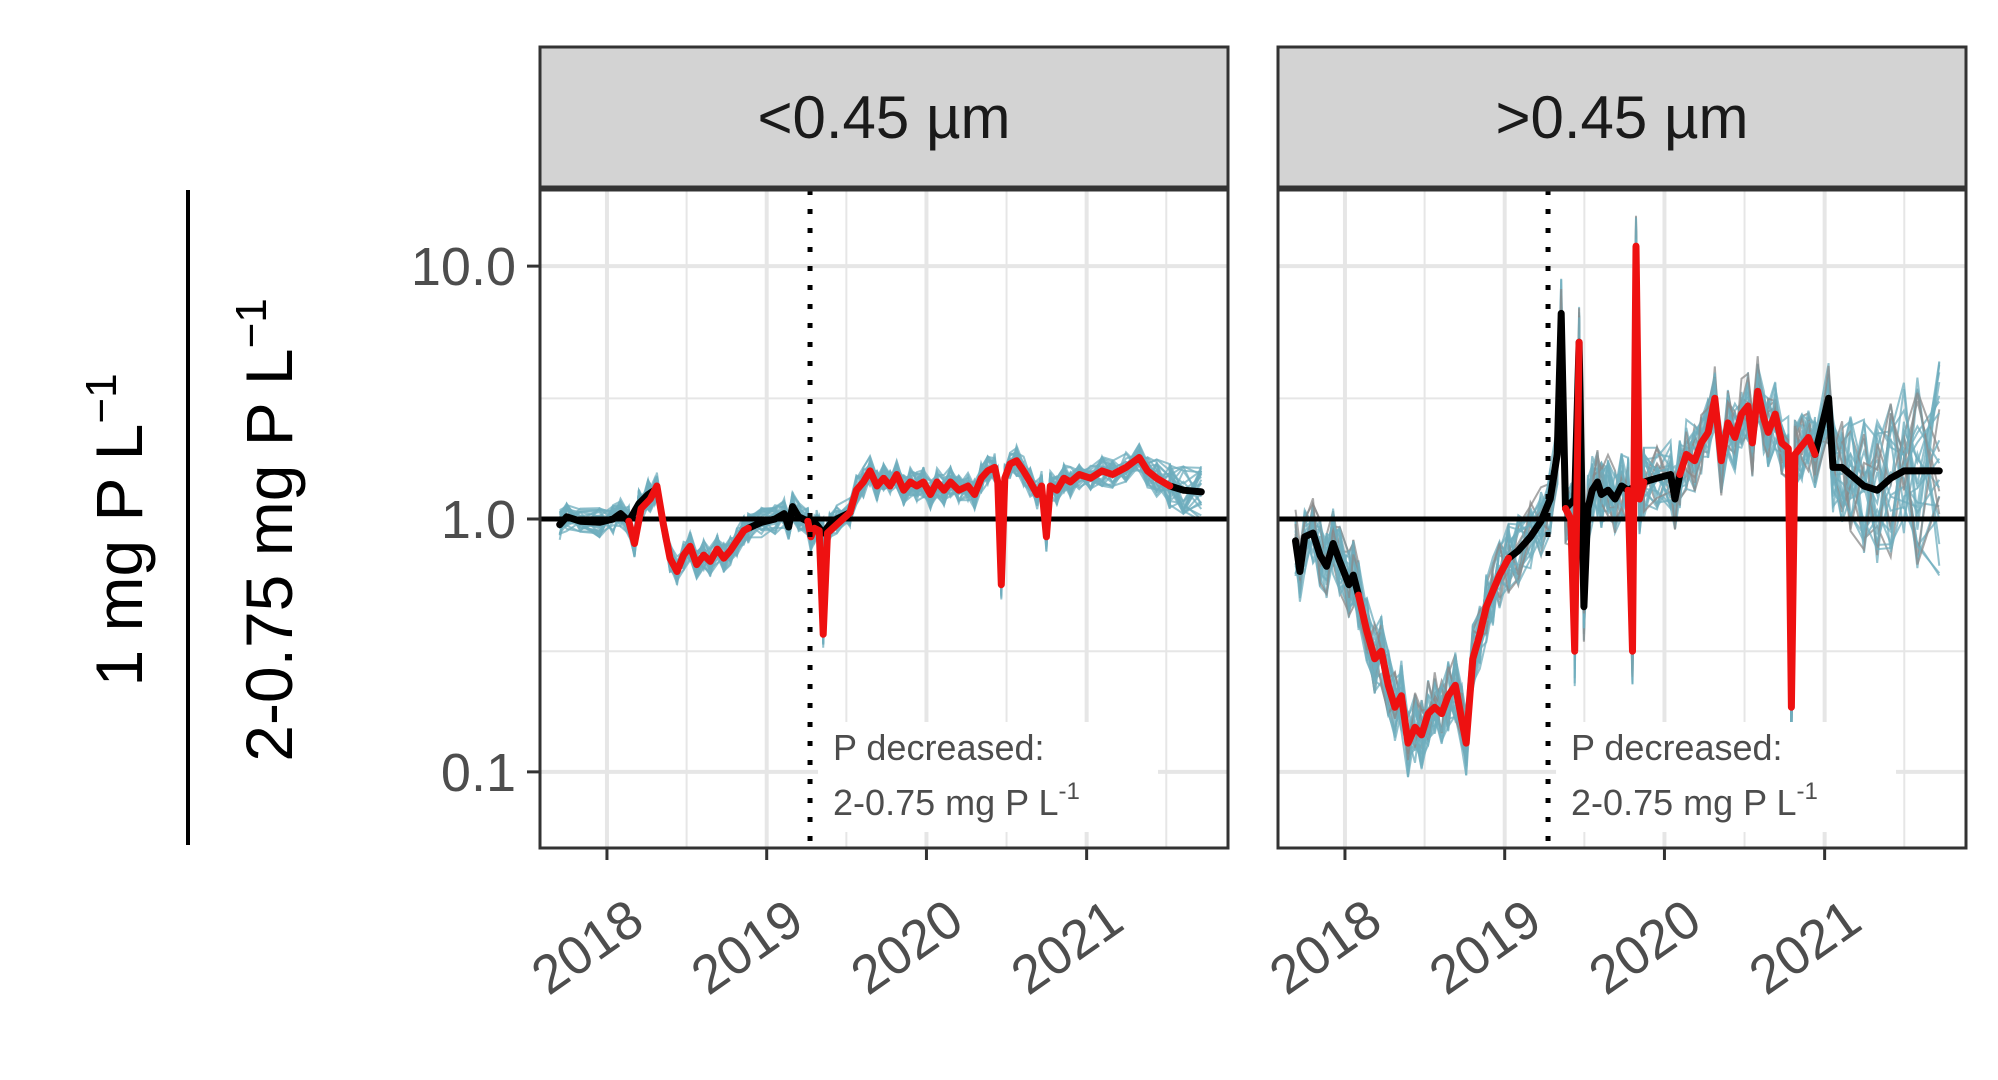 This screenshot has width=1998, height=1080. Describe the element at coordinates (463, 267) in the screenshot. I see `y-tick-label: 10.0` at that location.